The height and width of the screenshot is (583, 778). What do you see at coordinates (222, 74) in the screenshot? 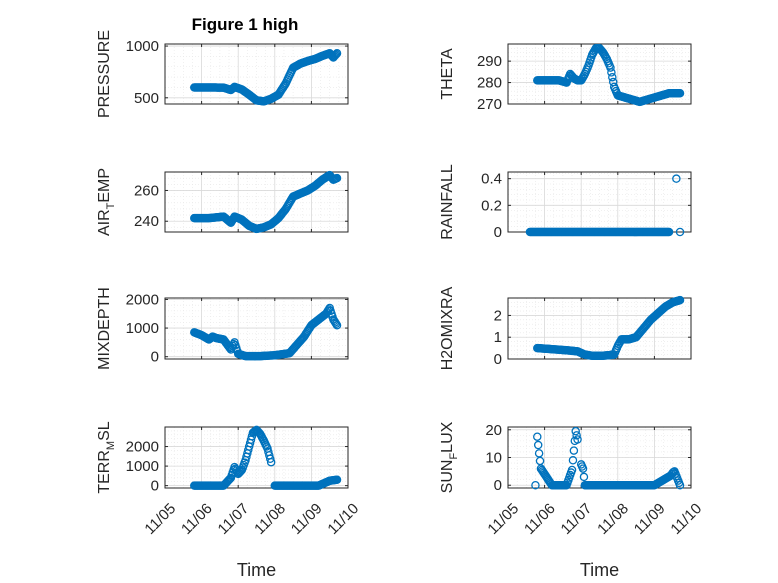
I see `subplot-1: 500 1000 PRESSURE` at bounding box center [222, 74].